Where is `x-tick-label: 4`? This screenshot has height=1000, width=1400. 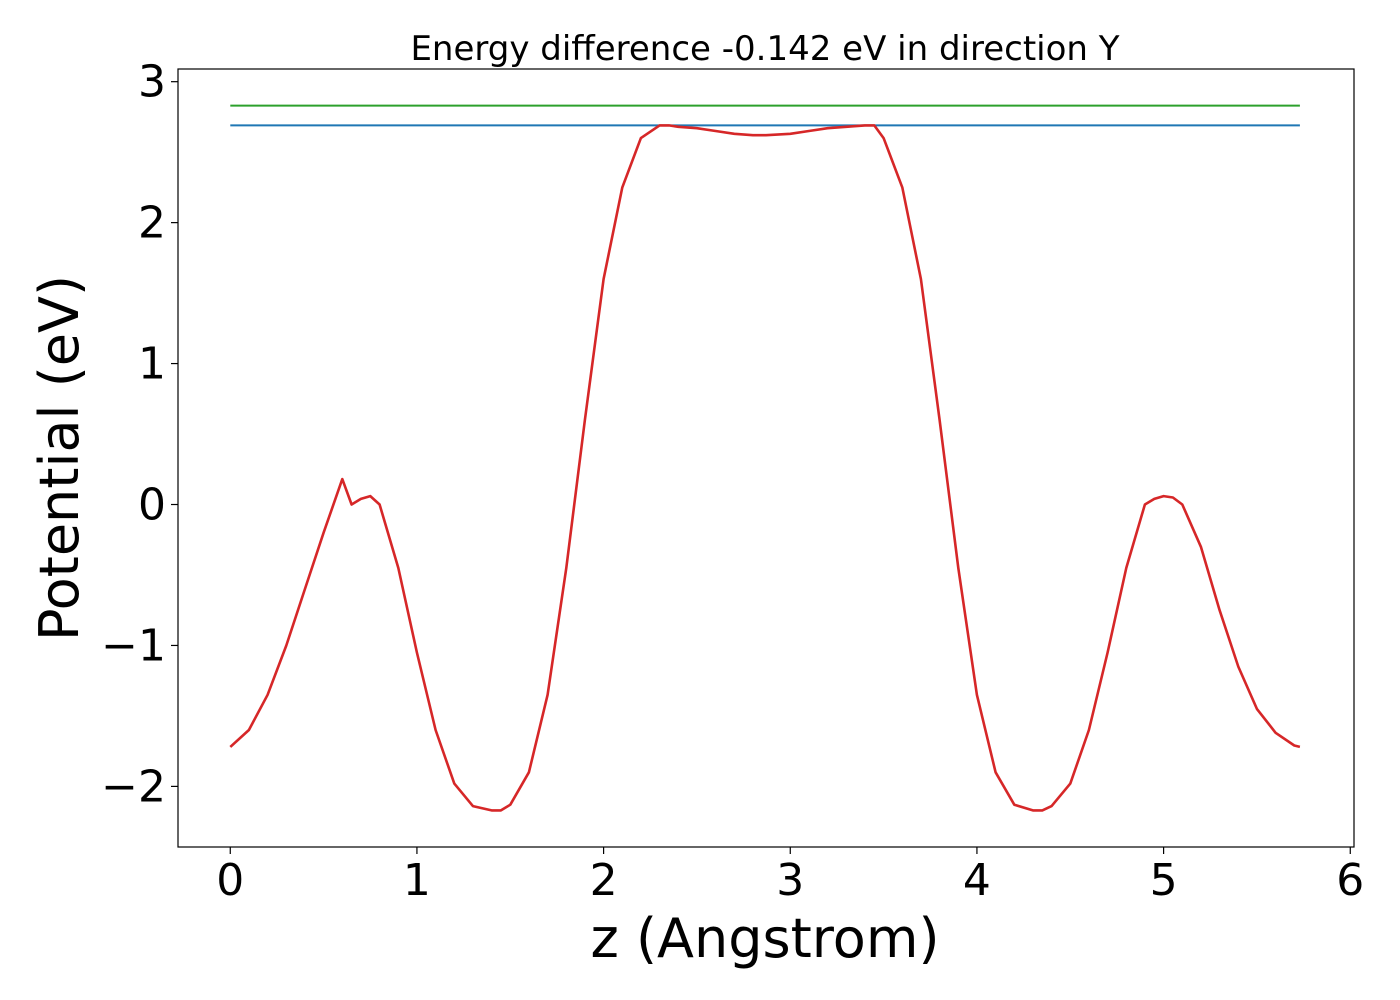
x-tick-label: 4 is located at coordinates (977, 880).